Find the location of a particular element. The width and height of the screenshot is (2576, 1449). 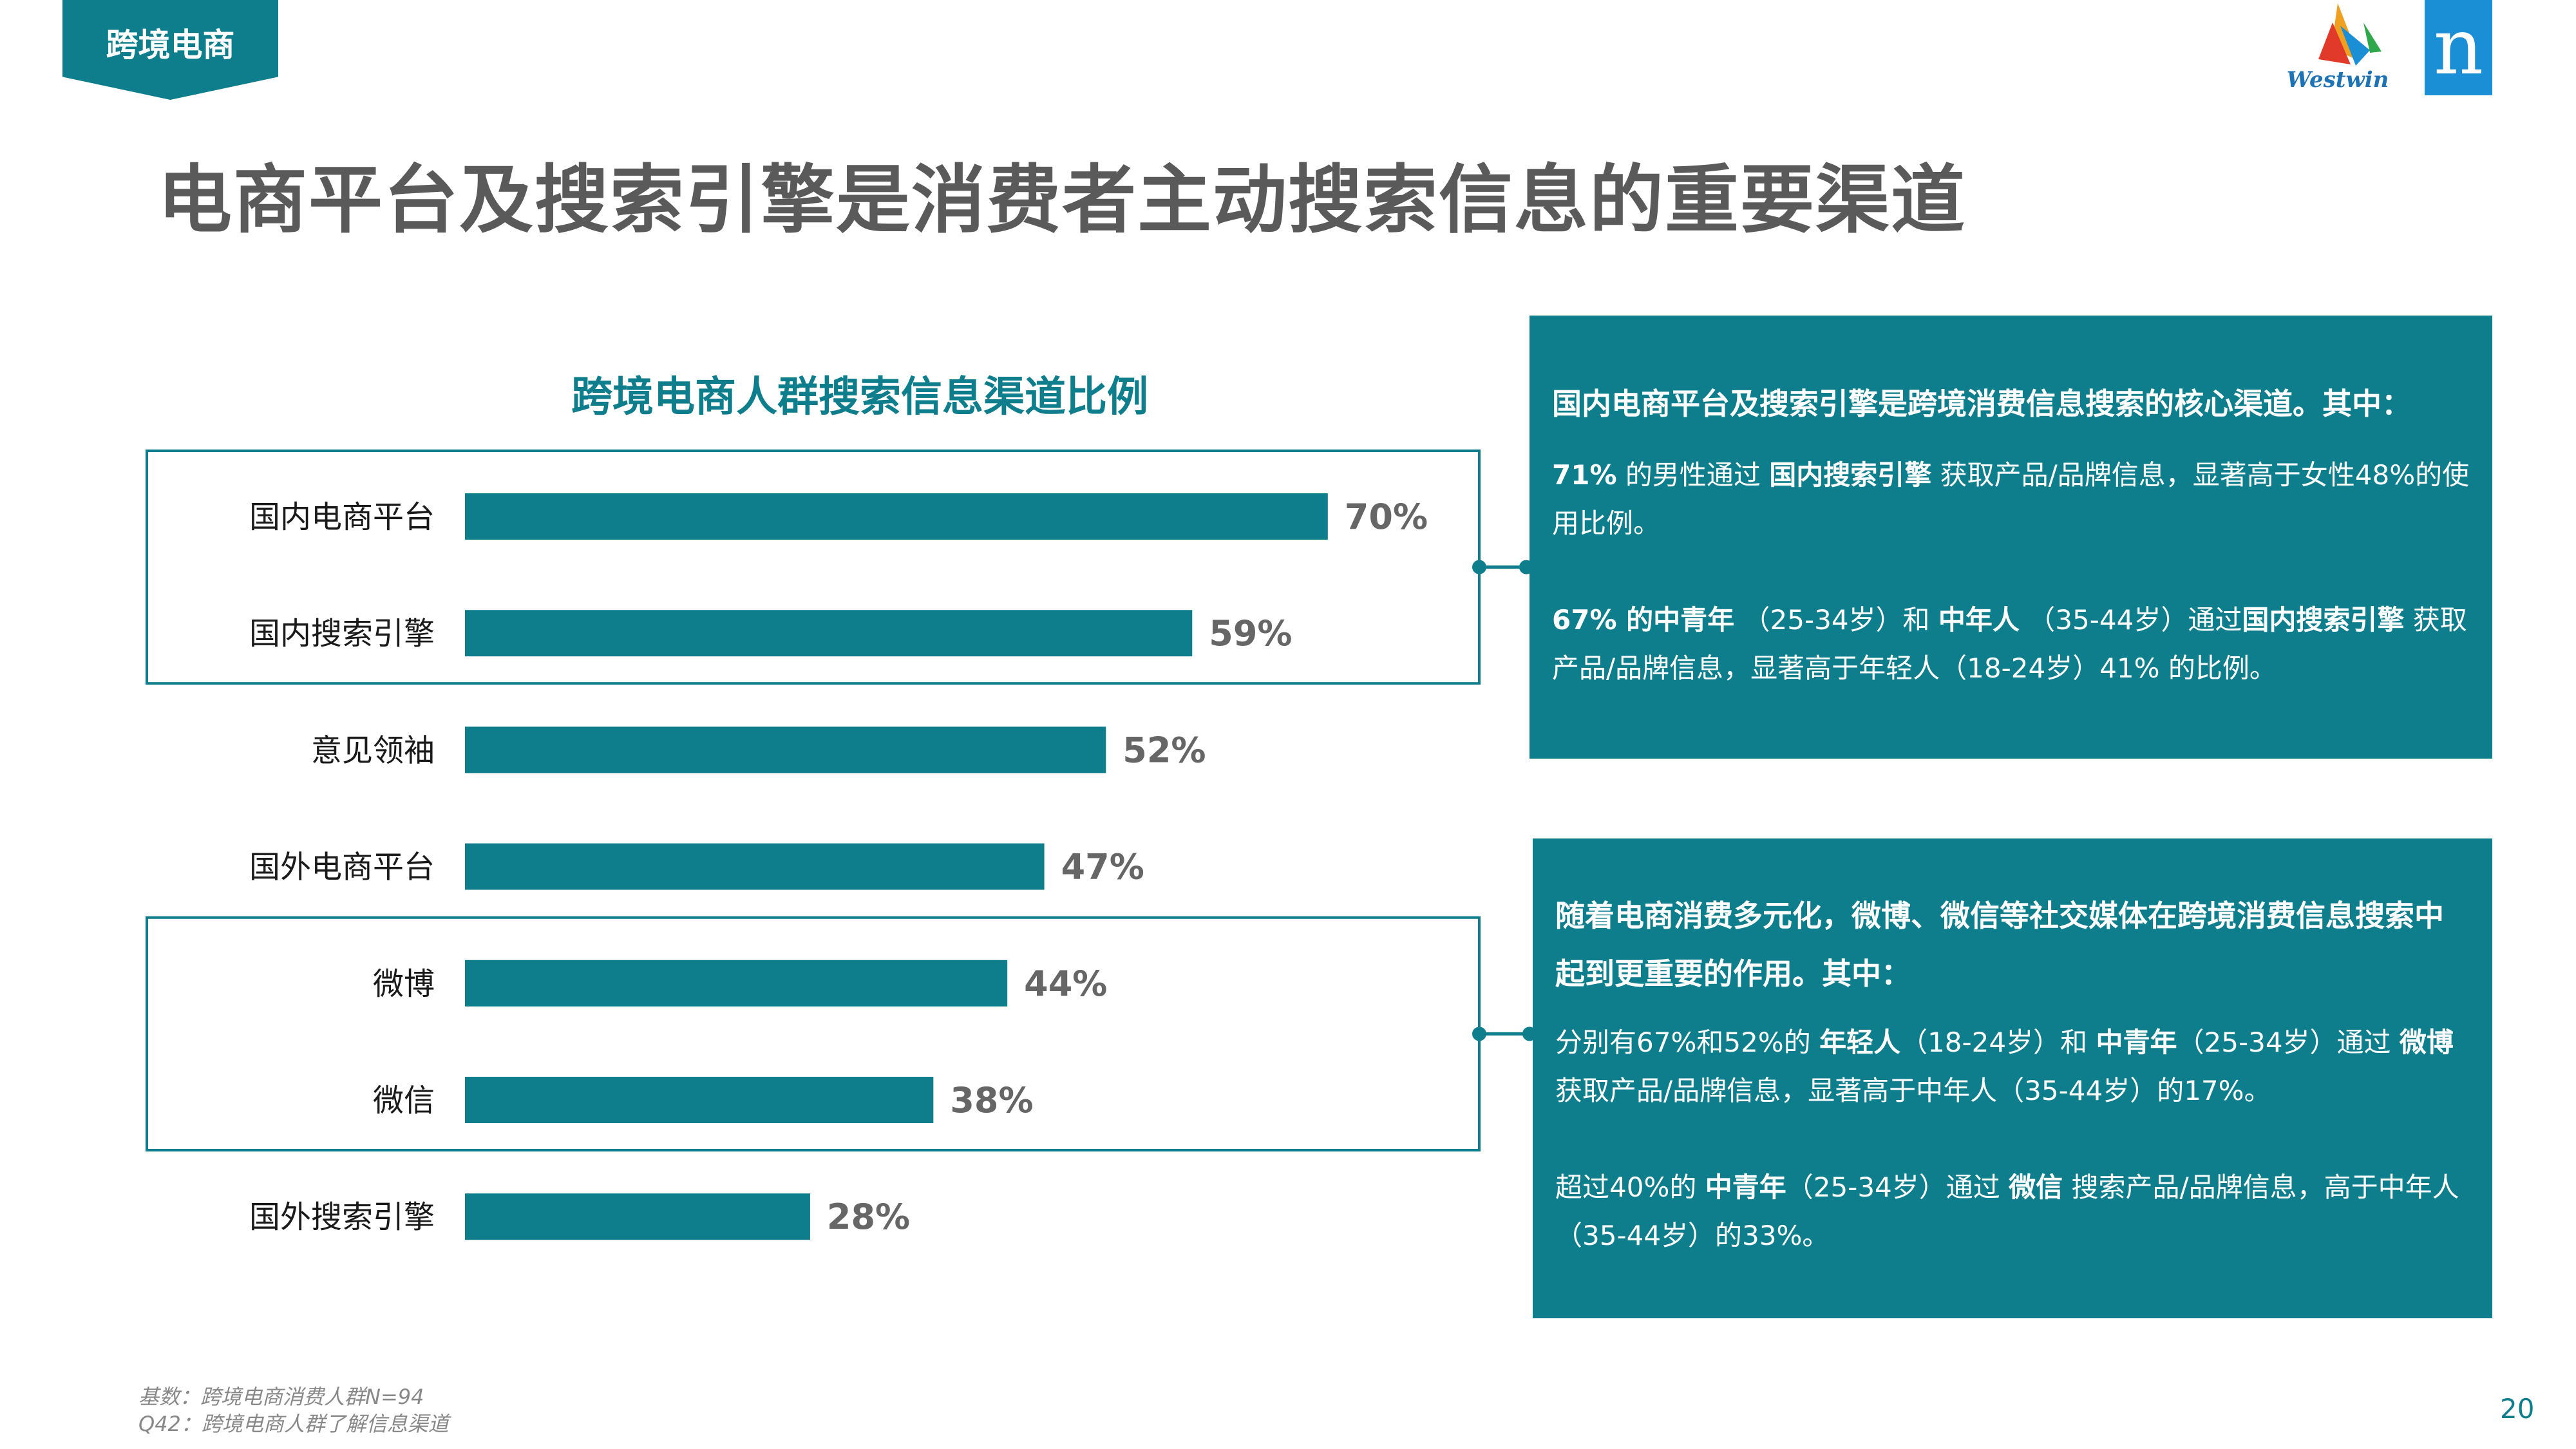

footnote-question: Q42：跨境电商人群了解信息渠道 is located at coordinates (293, 1424).